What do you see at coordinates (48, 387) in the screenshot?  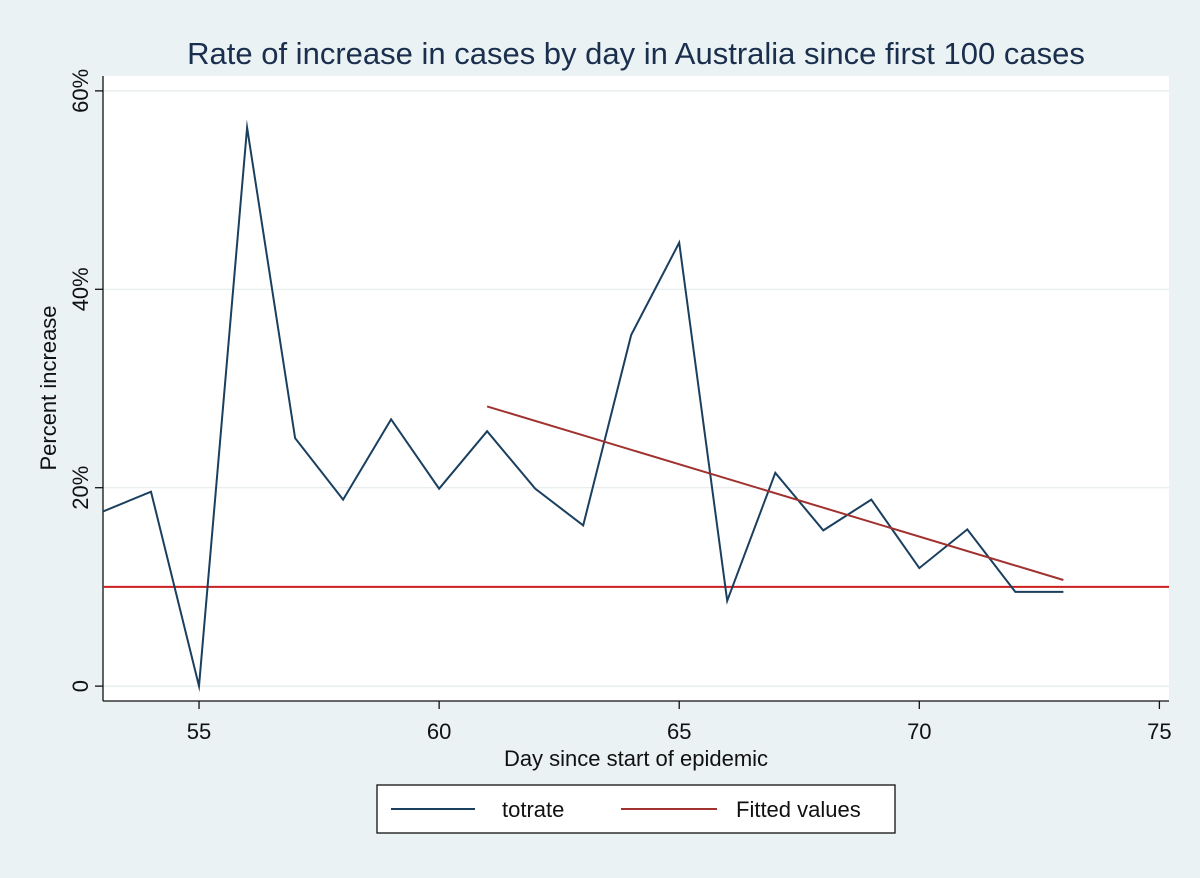 I see `y-axis-label: Percent increase` at bounding box center [48, 387].